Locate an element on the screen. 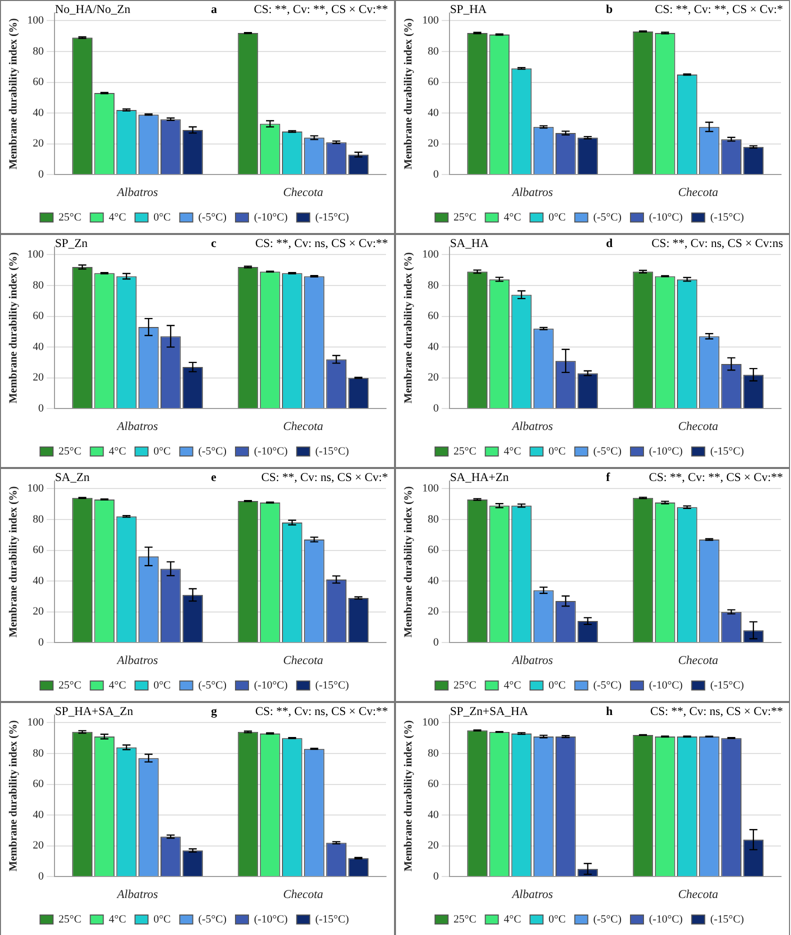  chart-title: SP_HA+SA_Zn is located at coordinates (94, 711).